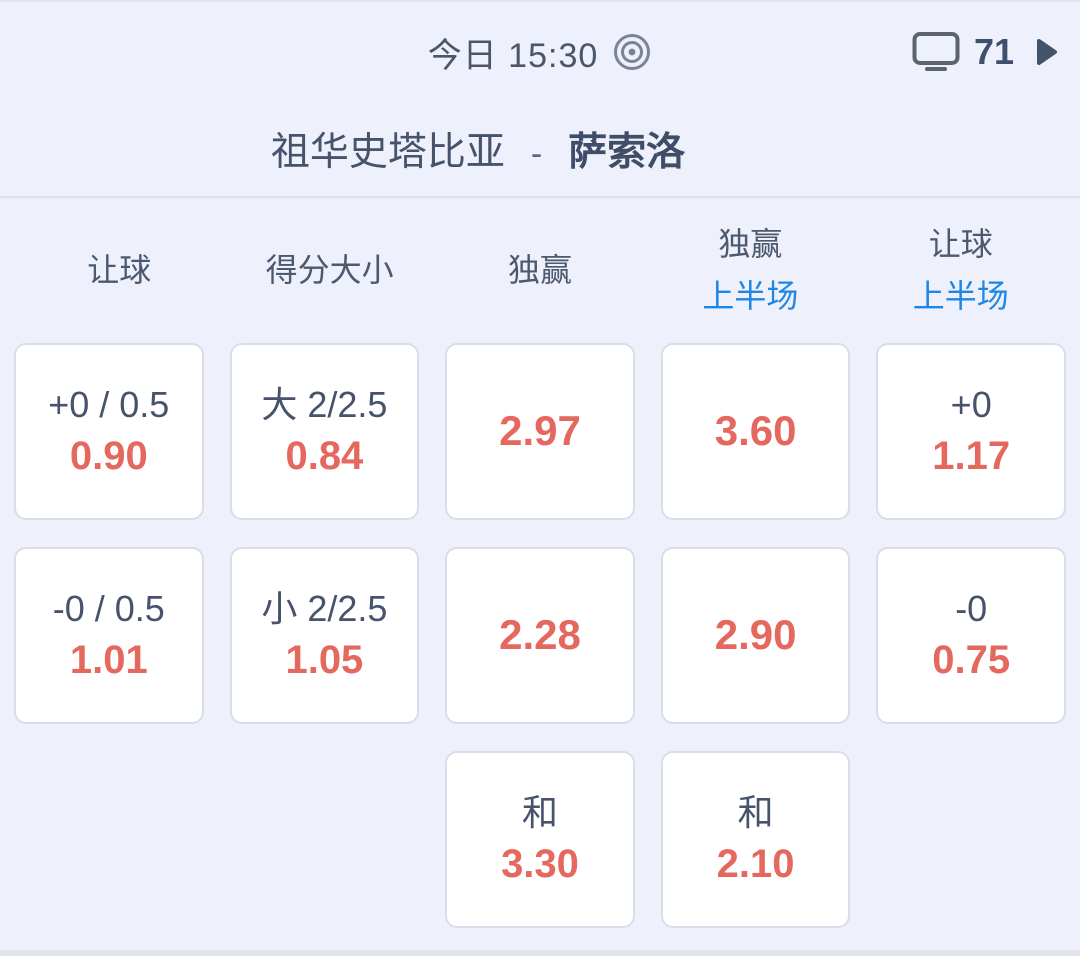  Describe the element at coordinates (513, 55) in the screenshot. I see `match-time-label: 今日 15:30` at that location.